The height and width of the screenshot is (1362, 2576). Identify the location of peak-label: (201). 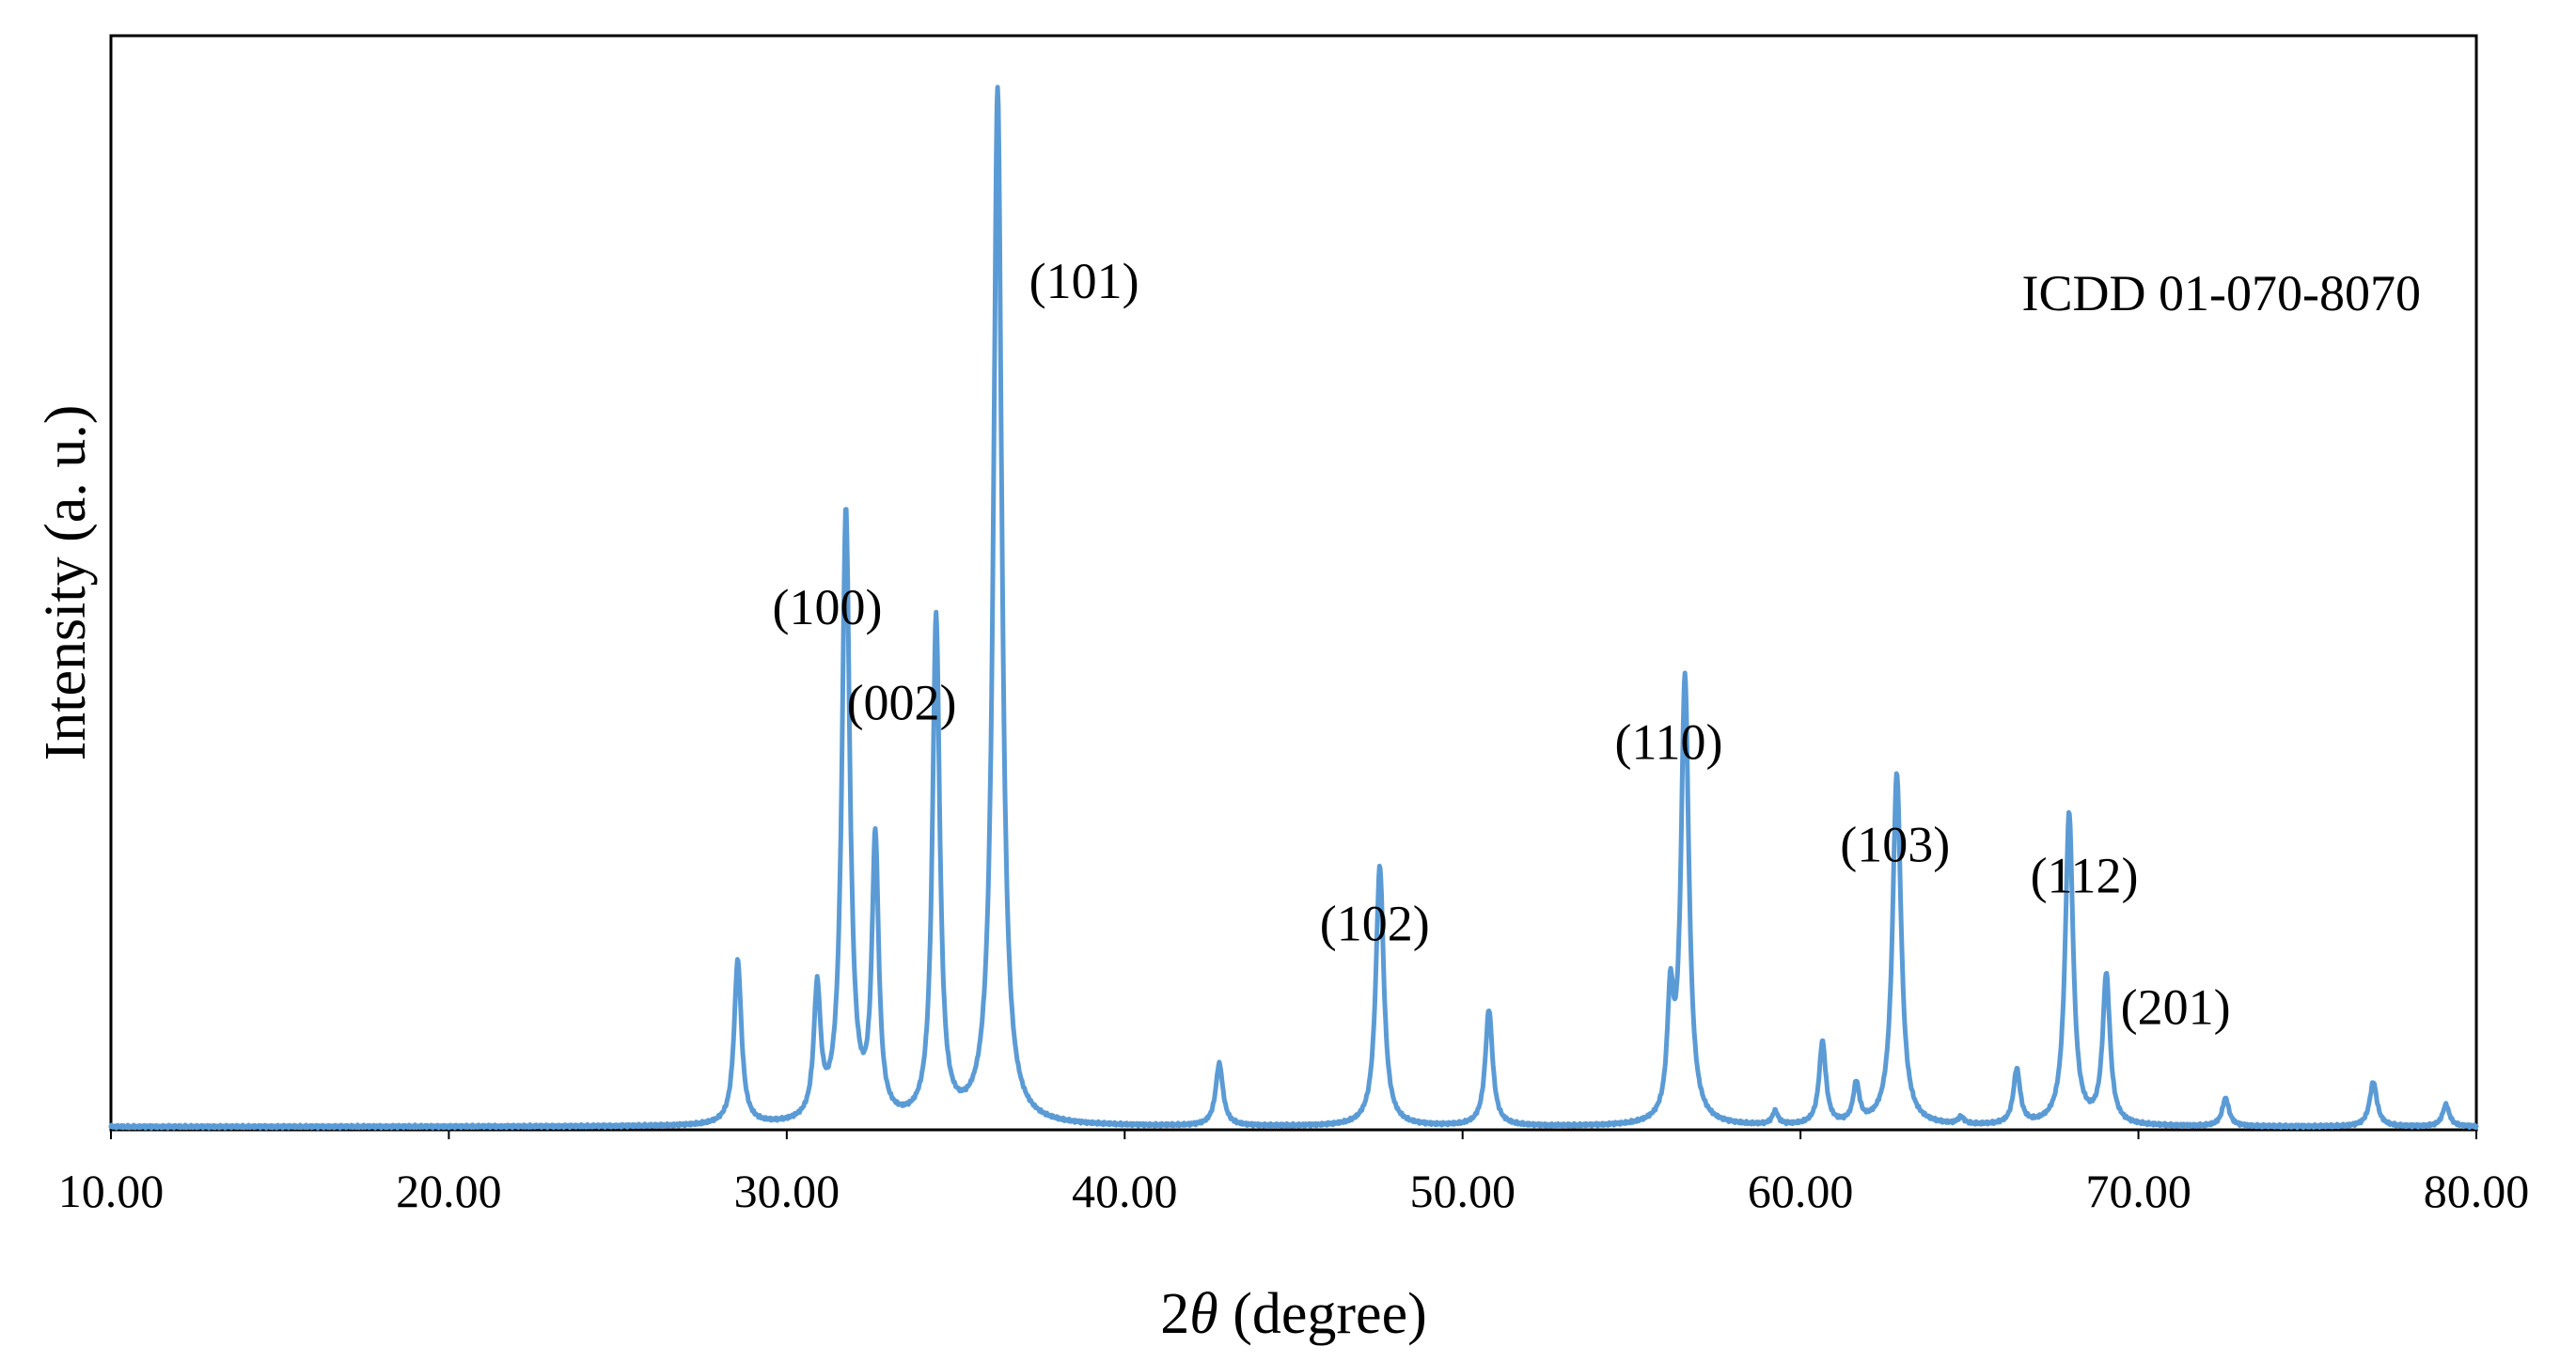
(2176, 1007).